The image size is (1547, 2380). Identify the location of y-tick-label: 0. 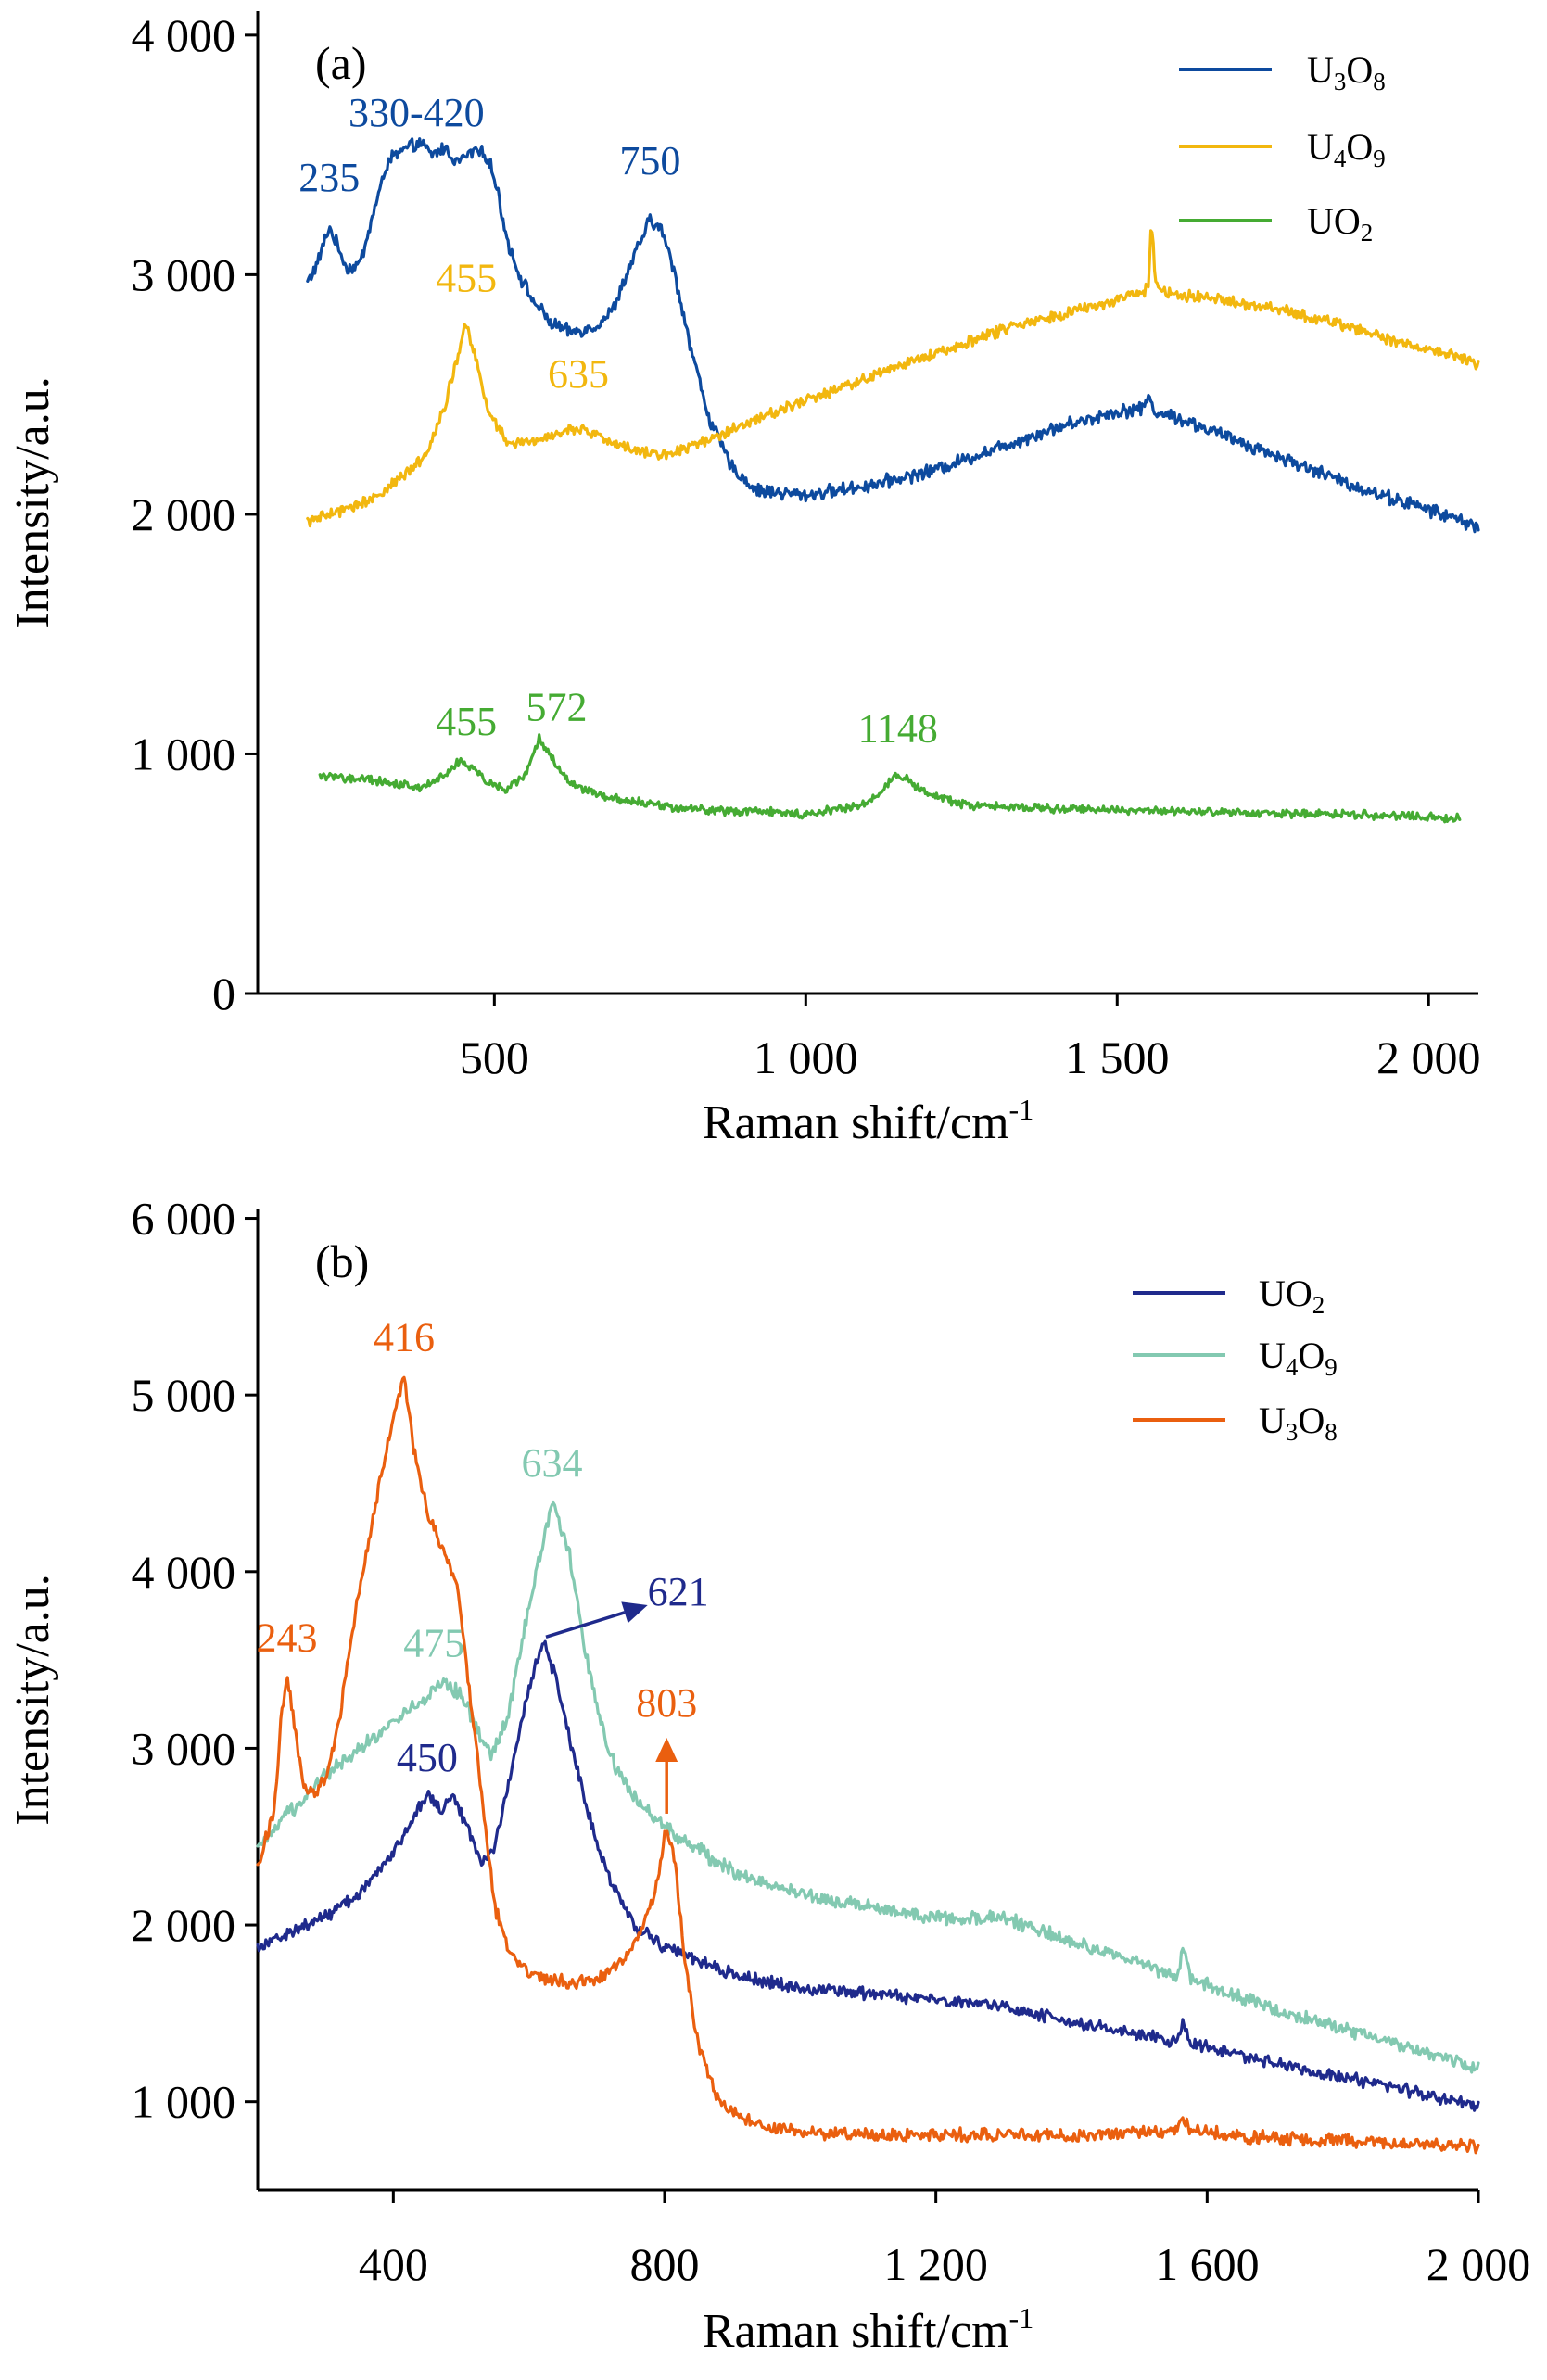
(223, 993).